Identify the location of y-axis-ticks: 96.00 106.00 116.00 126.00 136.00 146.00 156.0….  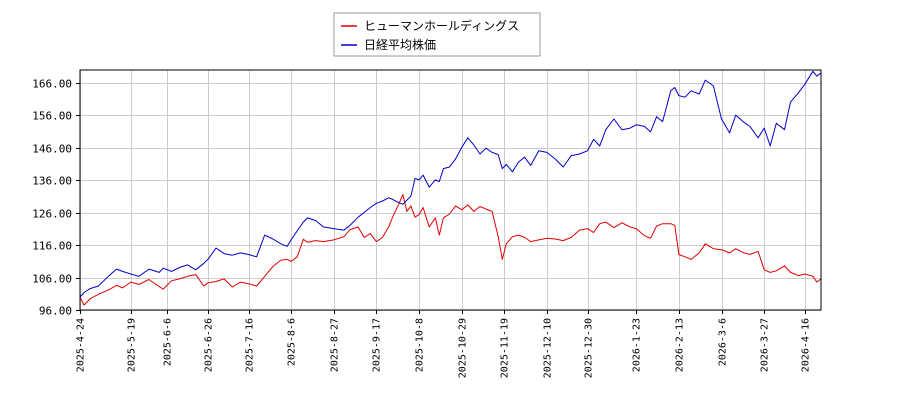
(56, 198).